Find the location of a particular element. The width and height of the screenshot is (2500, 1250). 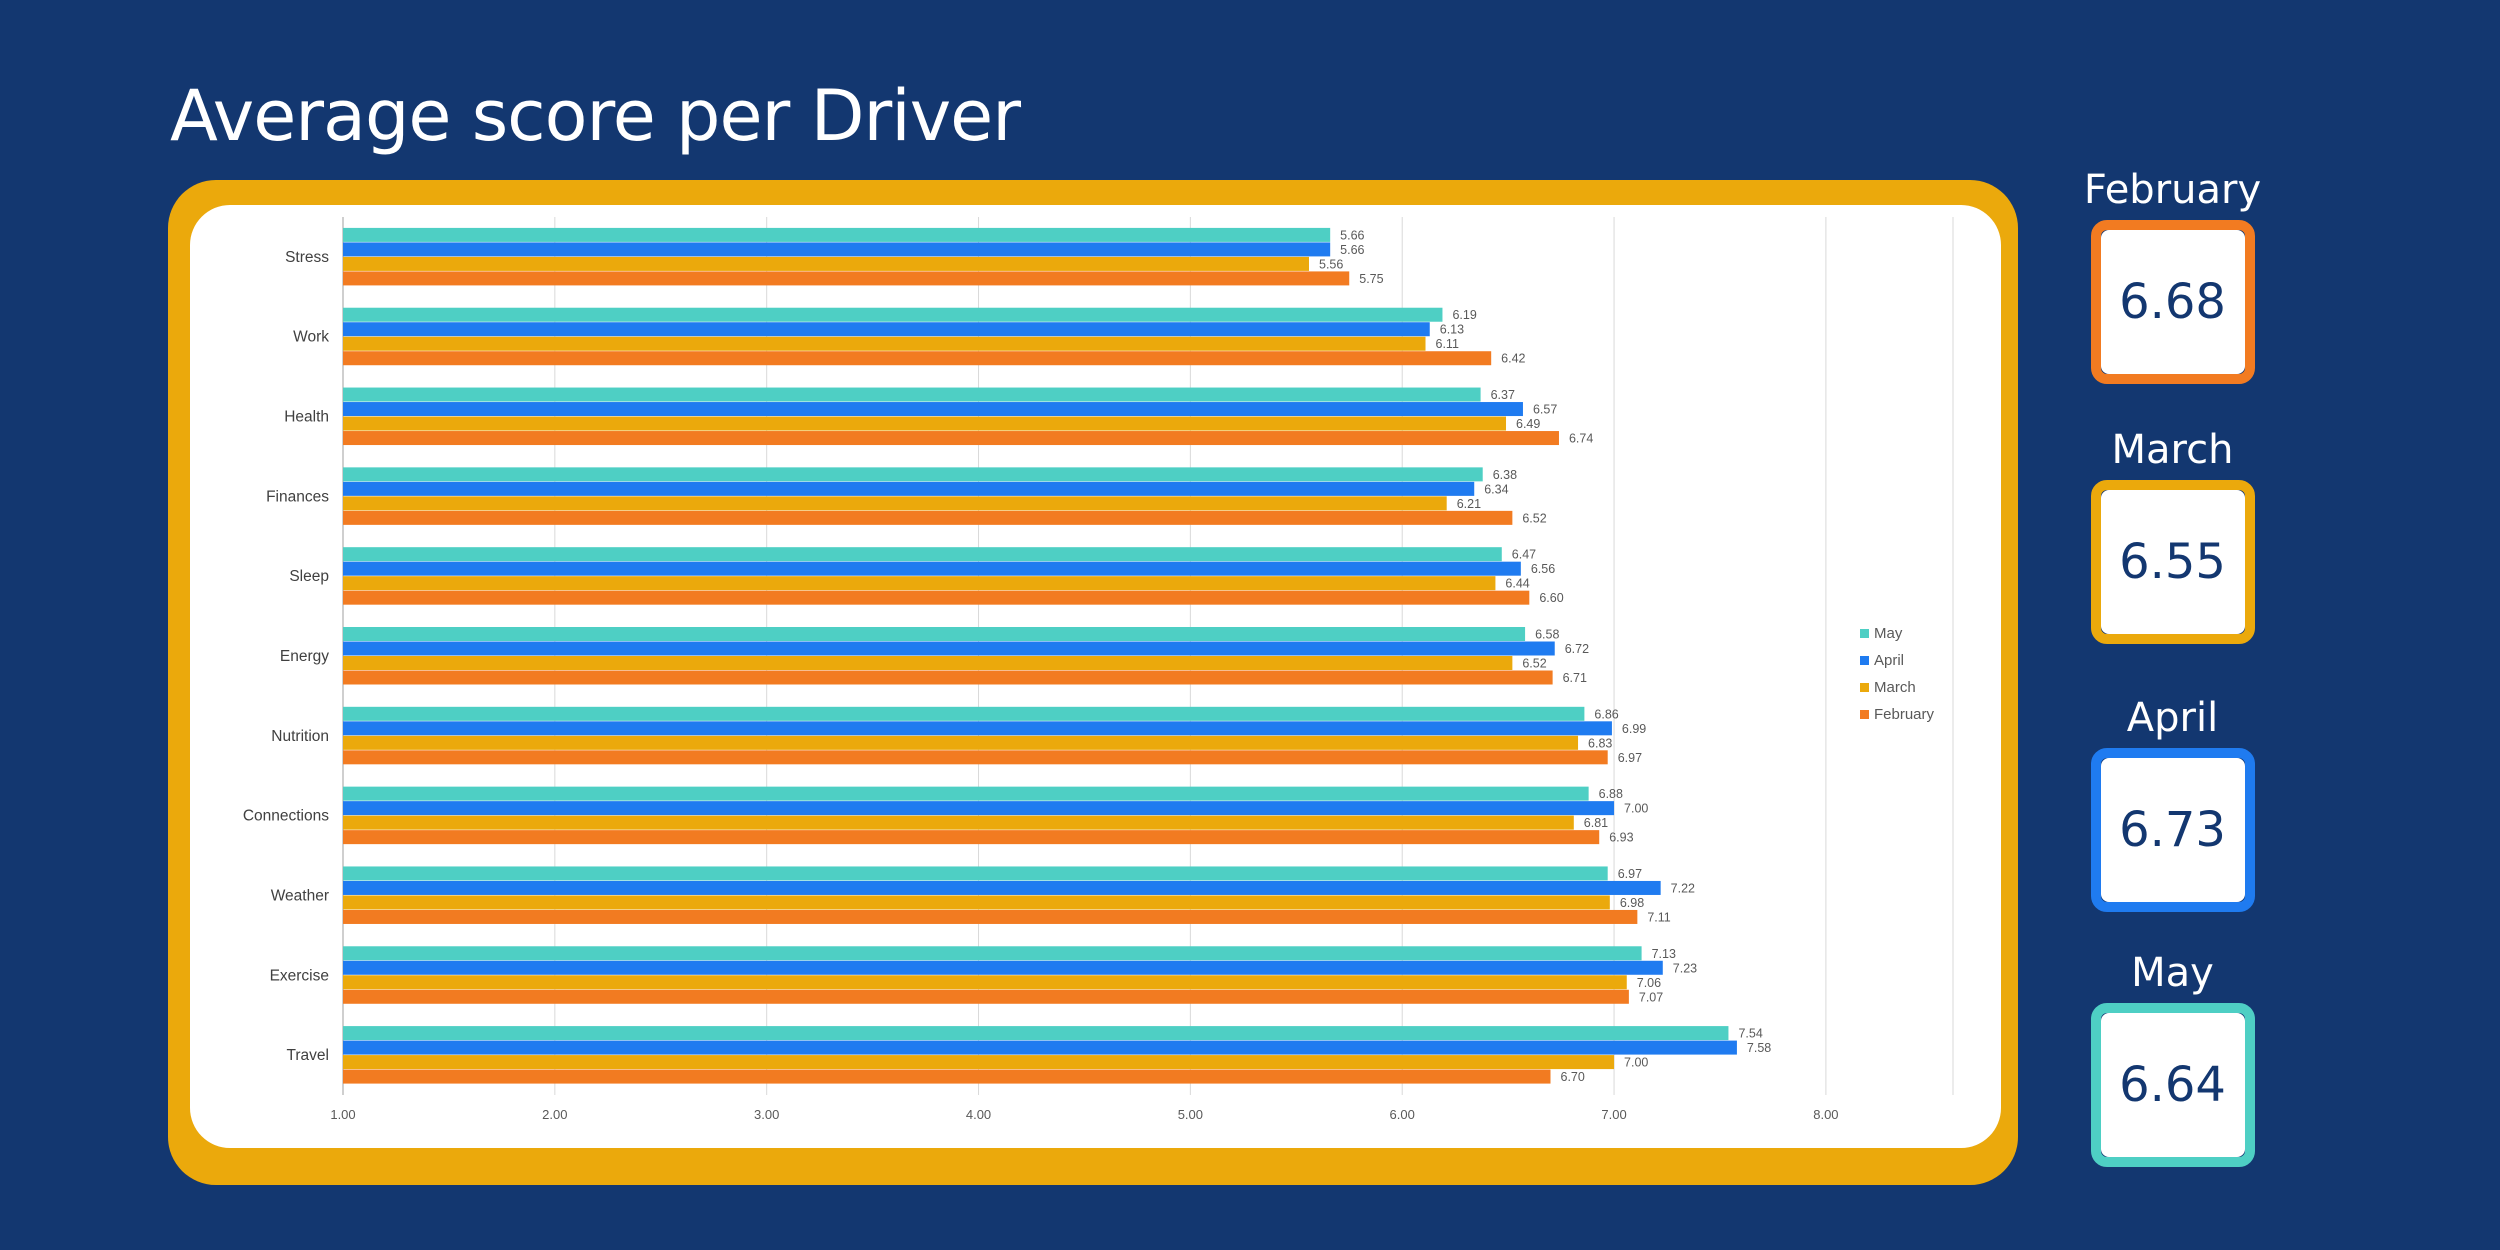

category-label: Nutrition is located at coordinates (300, 736).